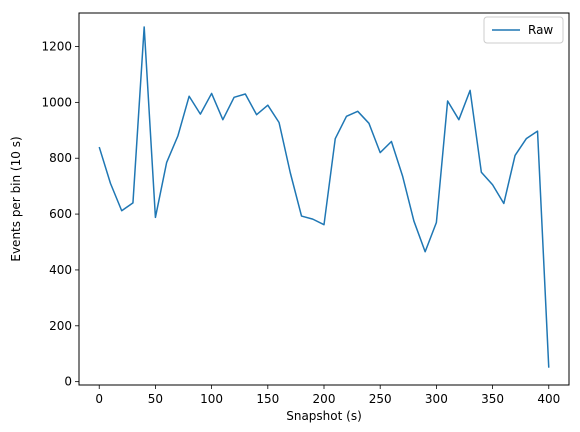  What do you see at coordinates (60, 158) in the screenshot?
I see `y-tick-label: 800` at bounding box center [60, 158].